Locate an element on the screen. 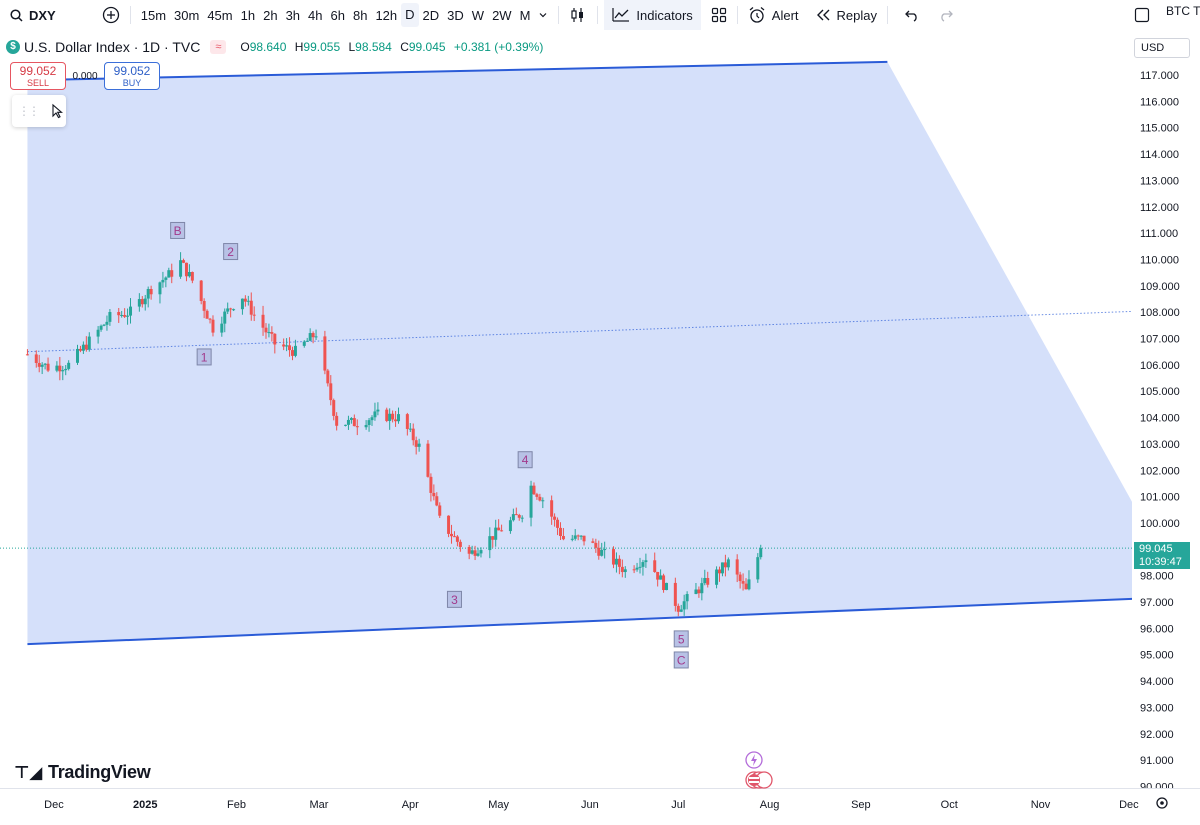 The width and height of the screenshot is (1200, 825). alarm-clock-icon is located at coordinates (757, 15).